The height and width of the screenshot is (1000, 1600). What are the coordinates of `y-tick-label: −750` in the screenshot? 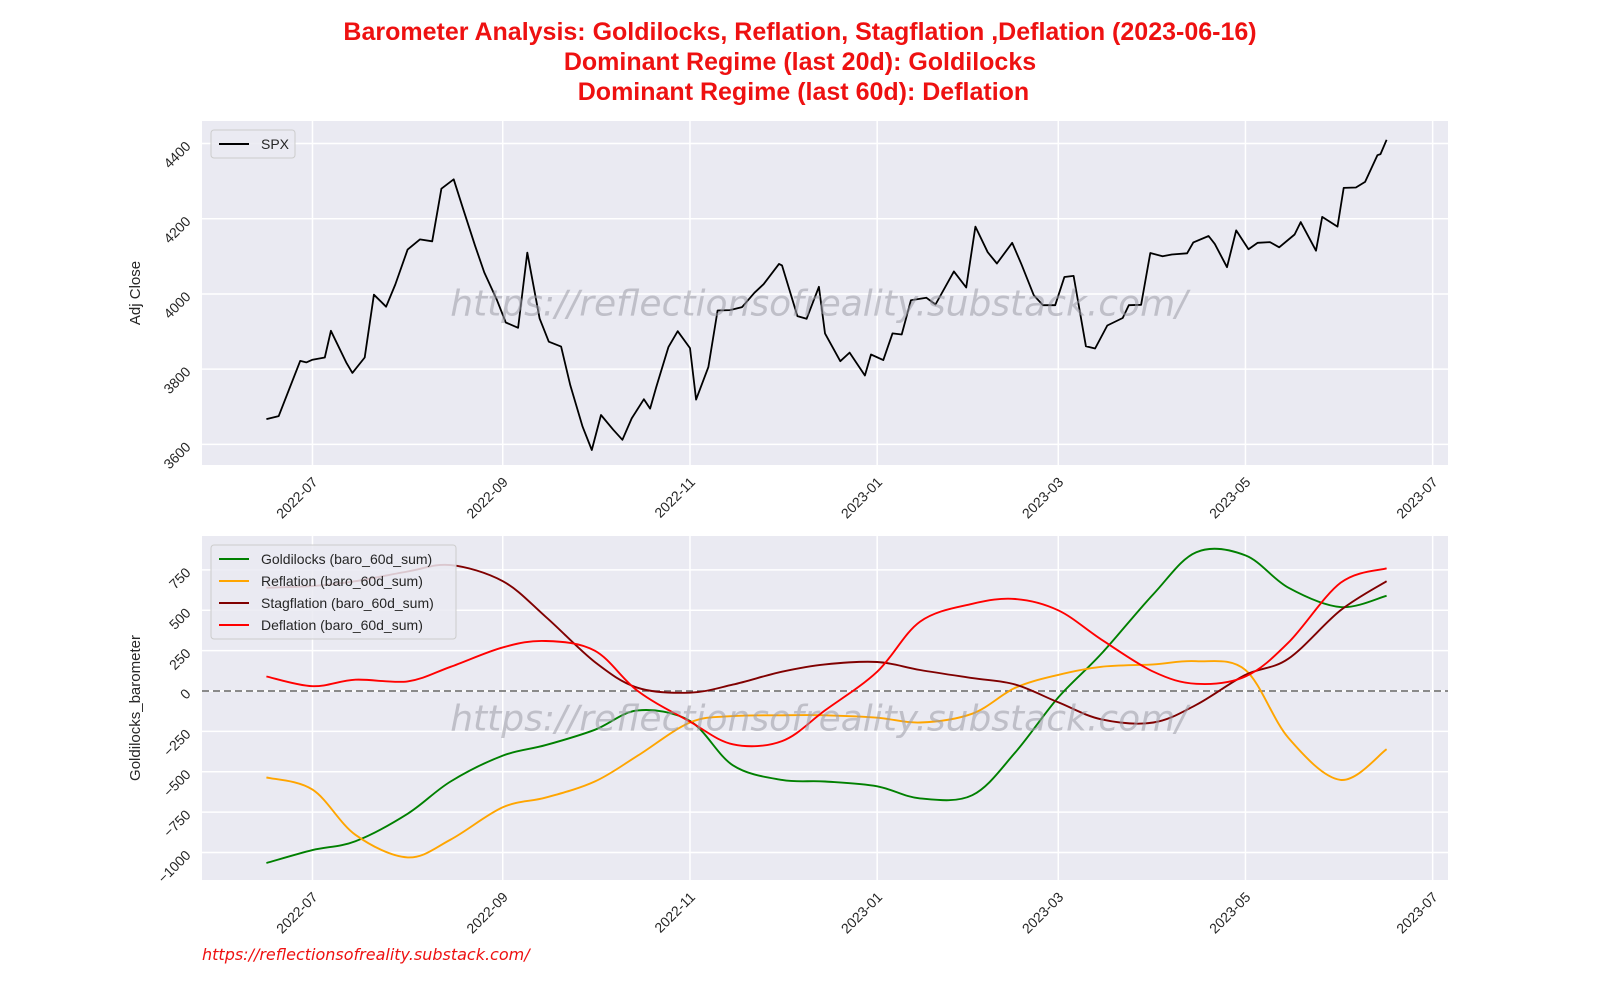 It's located at (177, 823).